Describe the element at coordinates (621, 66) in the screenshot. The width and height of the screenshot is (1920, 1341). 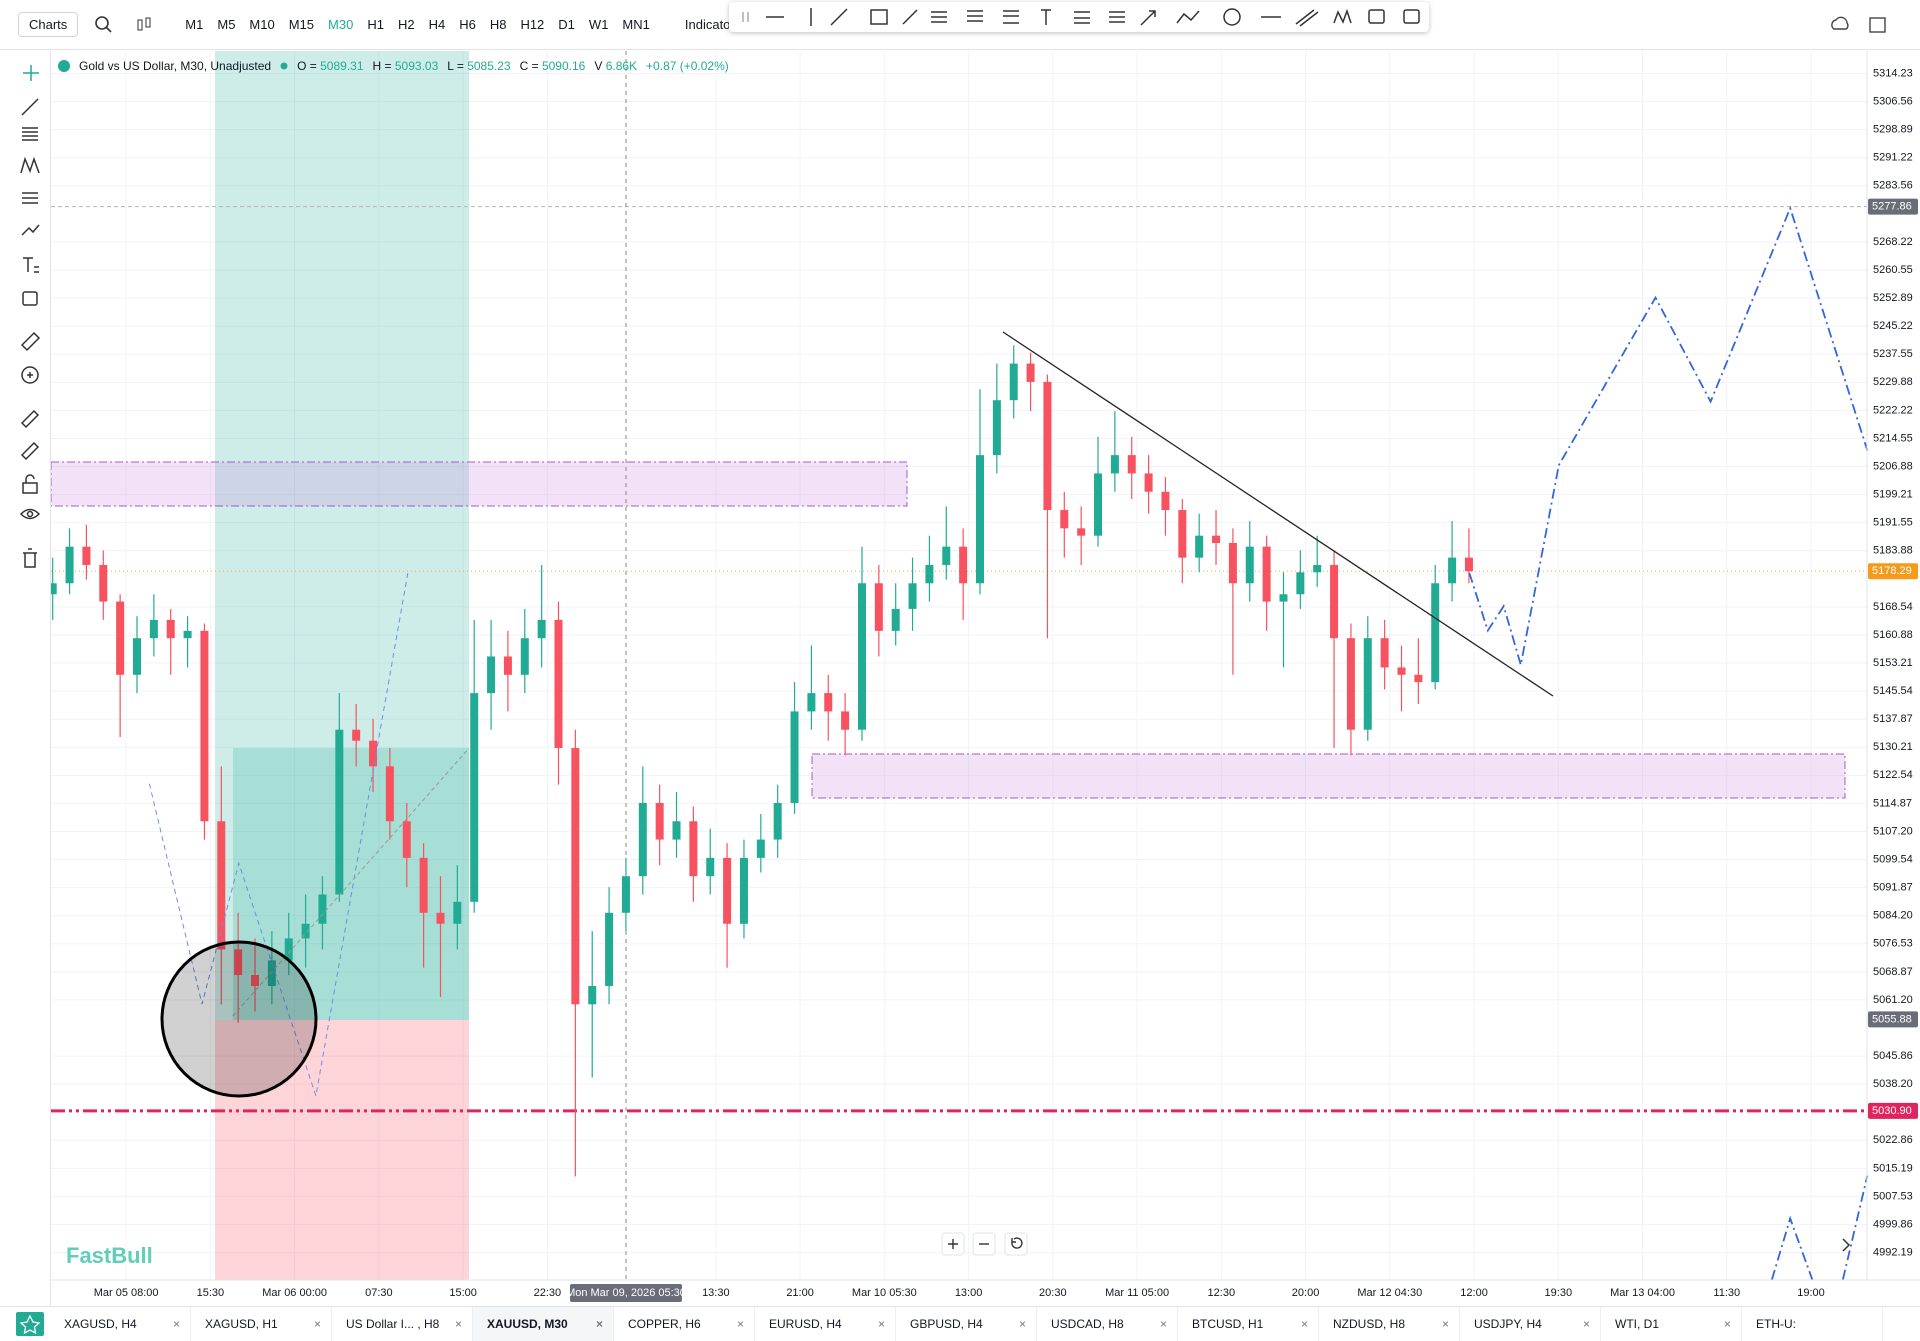
I see `volume-value: 6.86K` at that location.